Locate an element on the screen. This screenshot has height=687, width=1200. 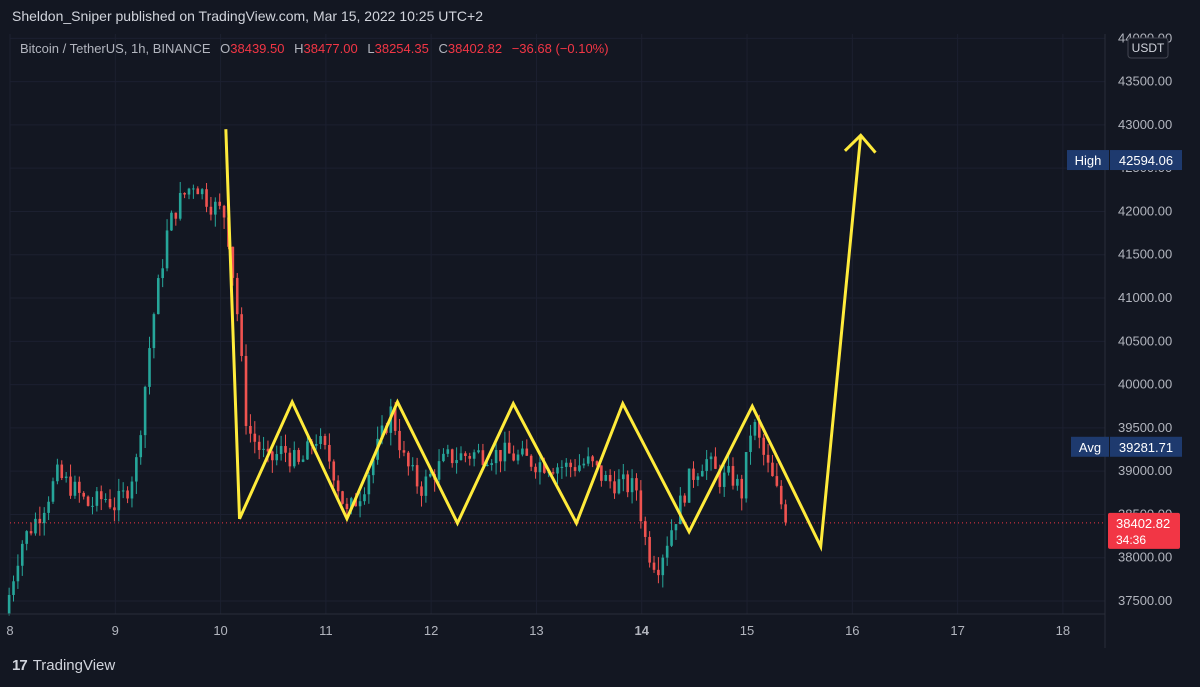
avg-value-tag is located at coordinates (1146, 446).